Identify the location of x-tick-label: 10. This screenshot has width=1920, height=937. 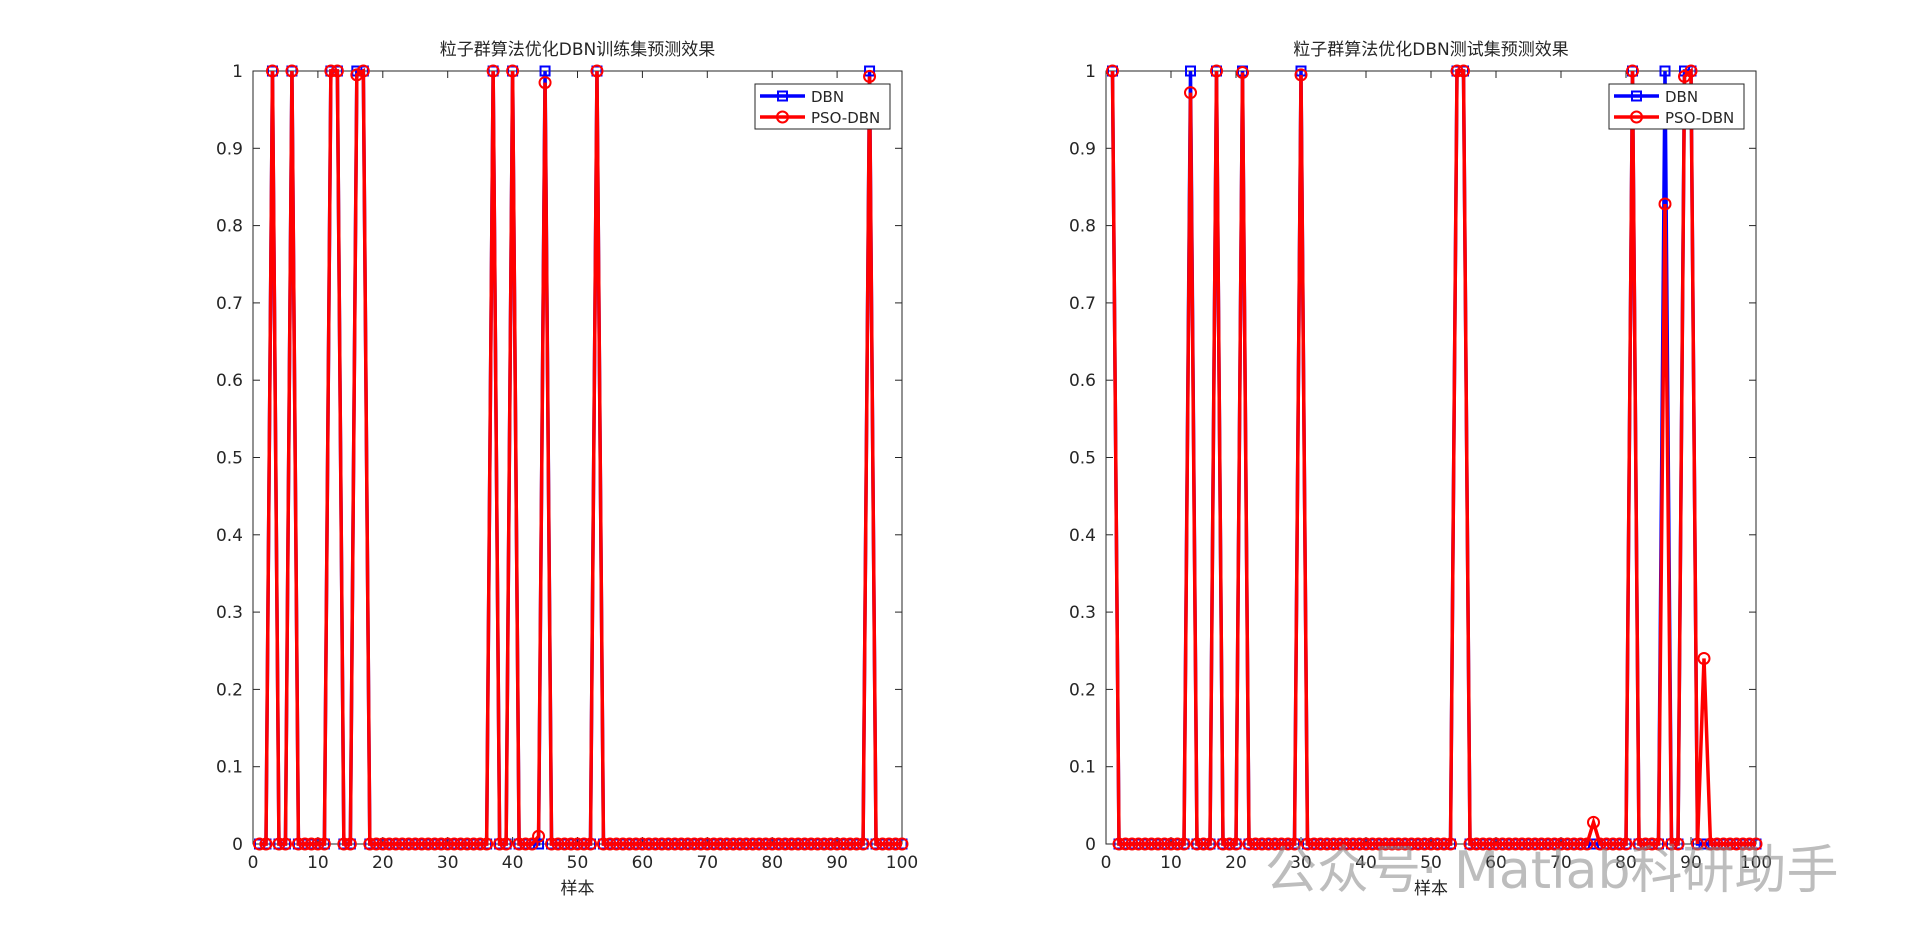
(318, 863).